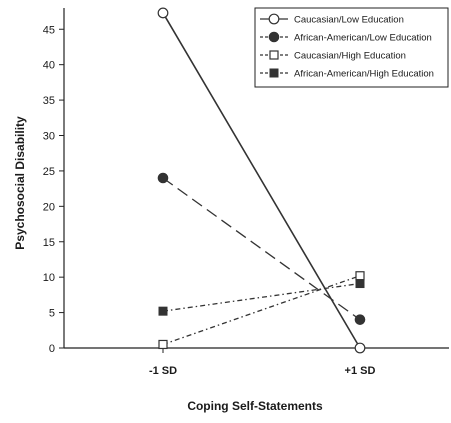 The height and width of the screenshot is (423, 451). What do you see at coordinates (53, 189) in the screenshot?
I see `y-axis-ticks: 0 5 10 15 20 25 30 35 40 45` at bounding box center [53, 189].